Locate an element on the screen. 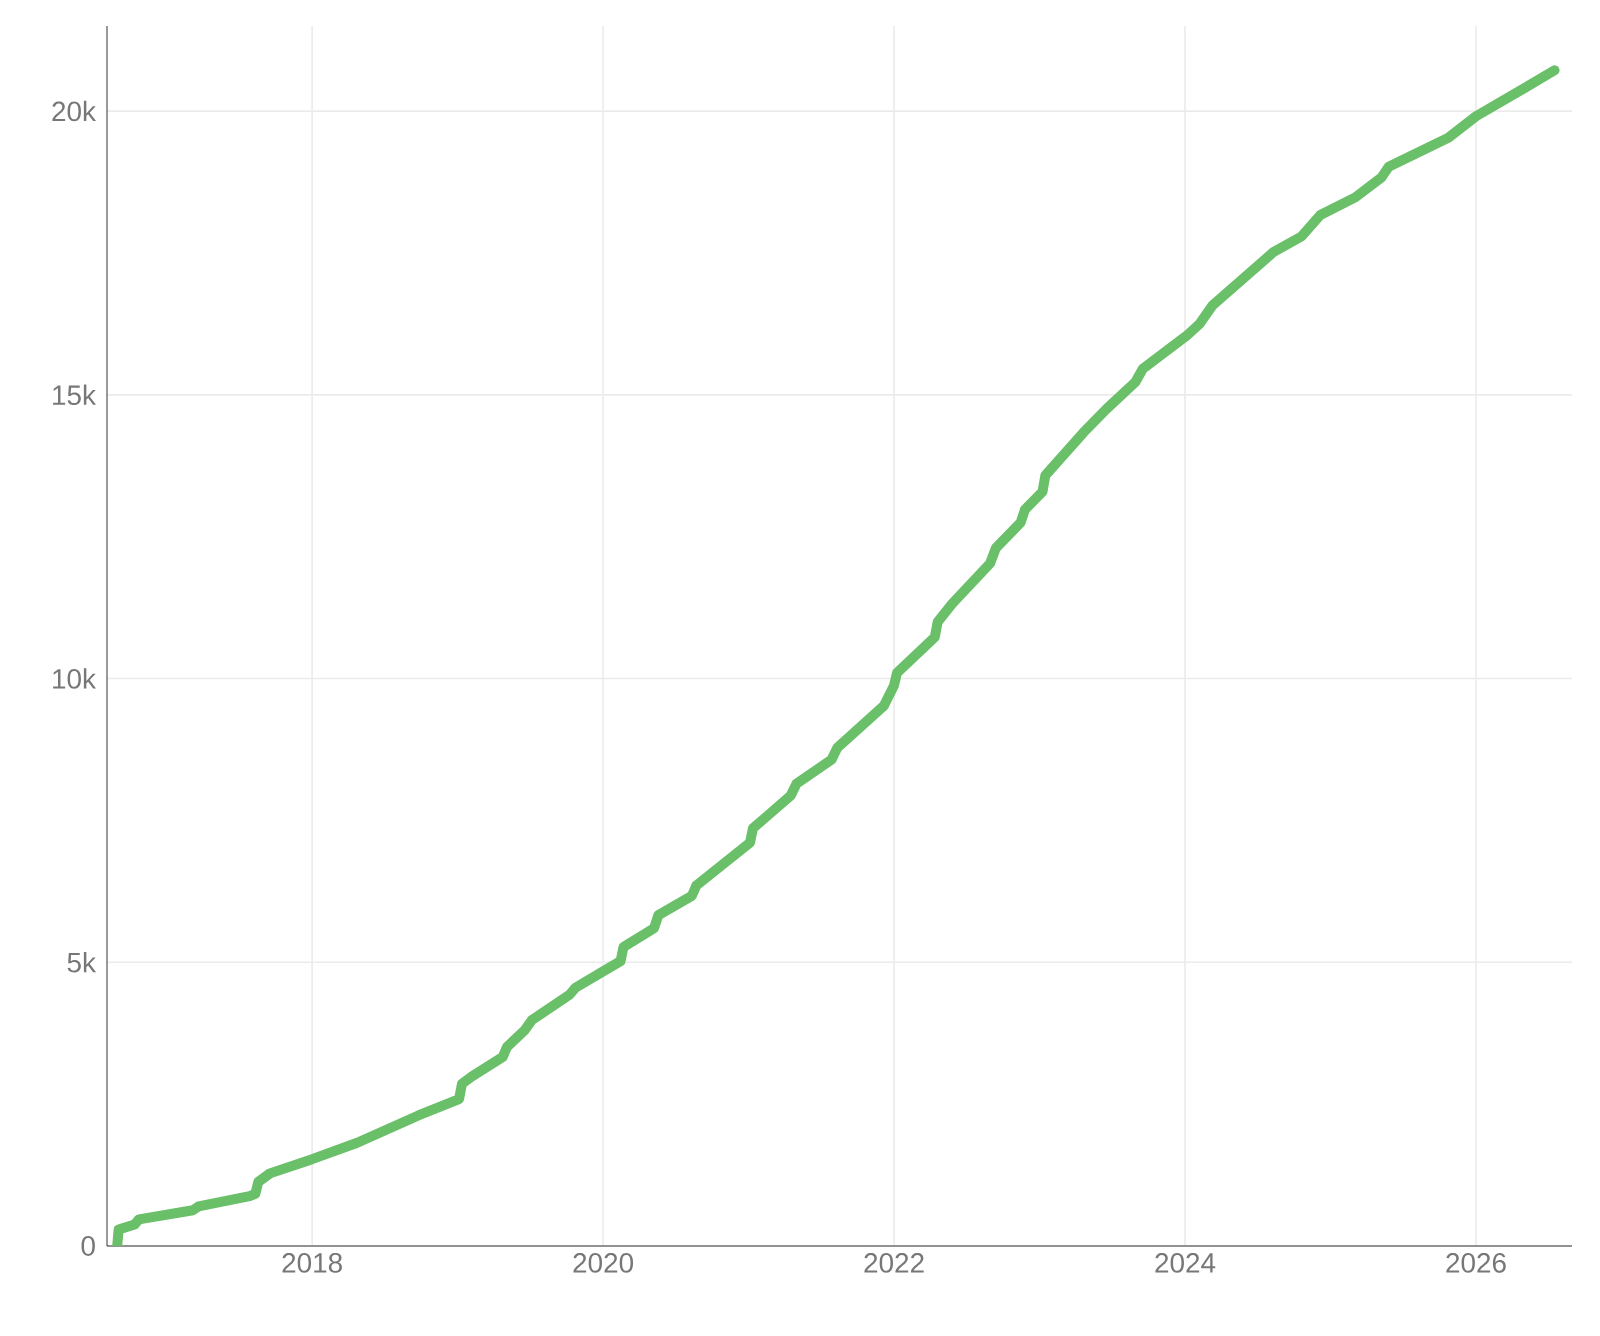  x-tick-label: 2024 is located at coordinates (1185, 1263).